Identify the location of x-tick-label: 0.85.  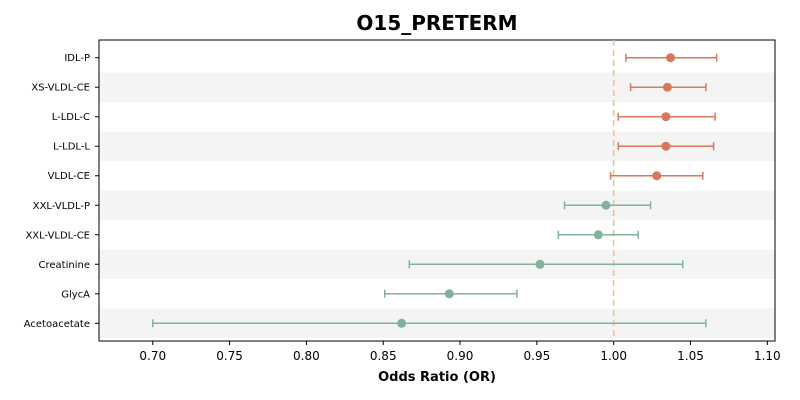
(383, 356).